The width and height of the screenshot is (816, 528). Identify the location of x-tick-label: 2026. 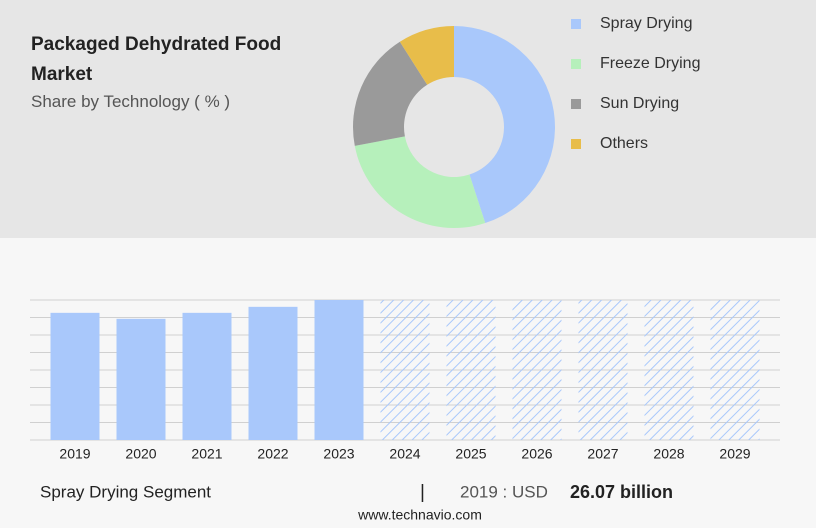
(536, 454).